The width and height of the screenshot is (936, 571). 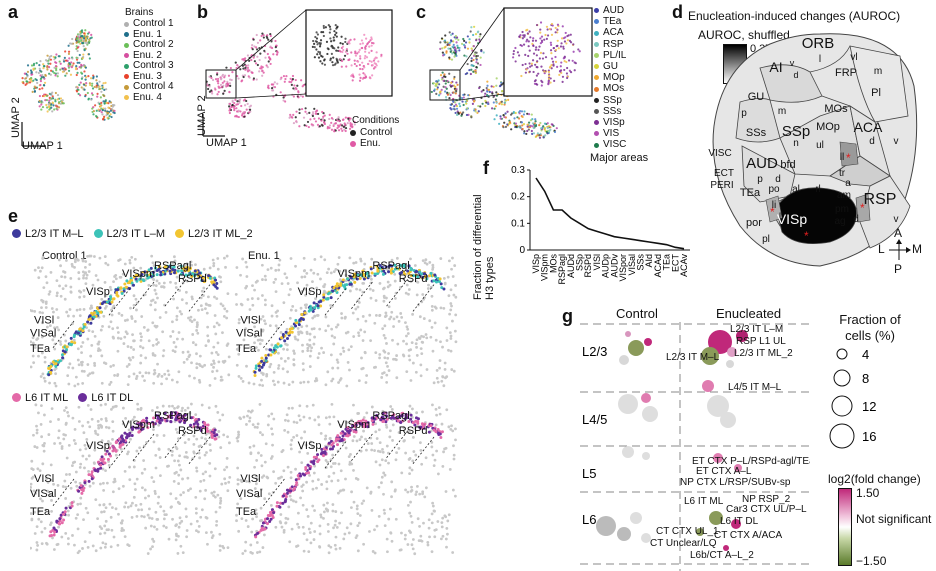 What do you see at coordinates (98, 446) in the screenshot?
I see `area-label: VISp` at bounding box center [98, 446].